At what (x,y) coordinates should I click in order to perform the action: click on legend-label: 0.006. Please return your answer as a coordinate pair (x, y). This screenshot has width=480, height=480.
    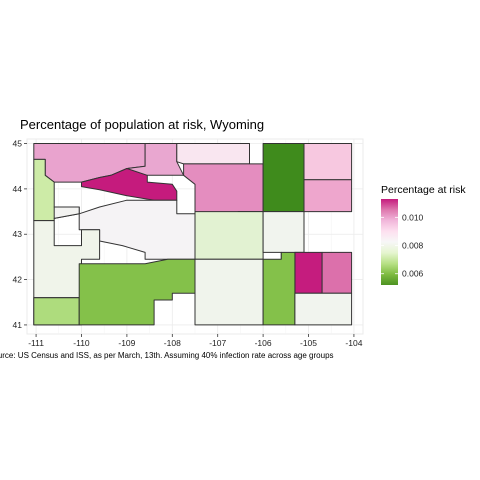
    Looking at the image, I should click on (413, 274).